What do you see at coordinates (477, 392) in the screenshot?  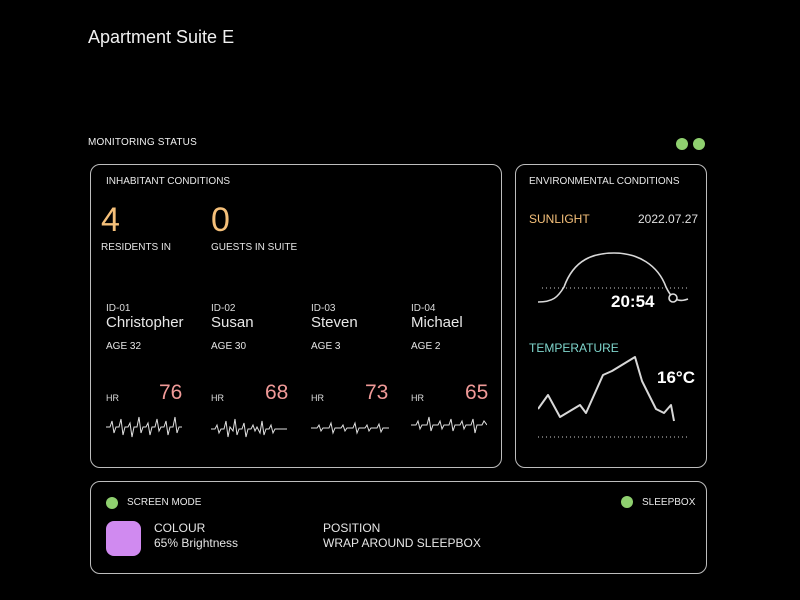 I see `heart-rate-value: 65` at bounding box center [477, 392].